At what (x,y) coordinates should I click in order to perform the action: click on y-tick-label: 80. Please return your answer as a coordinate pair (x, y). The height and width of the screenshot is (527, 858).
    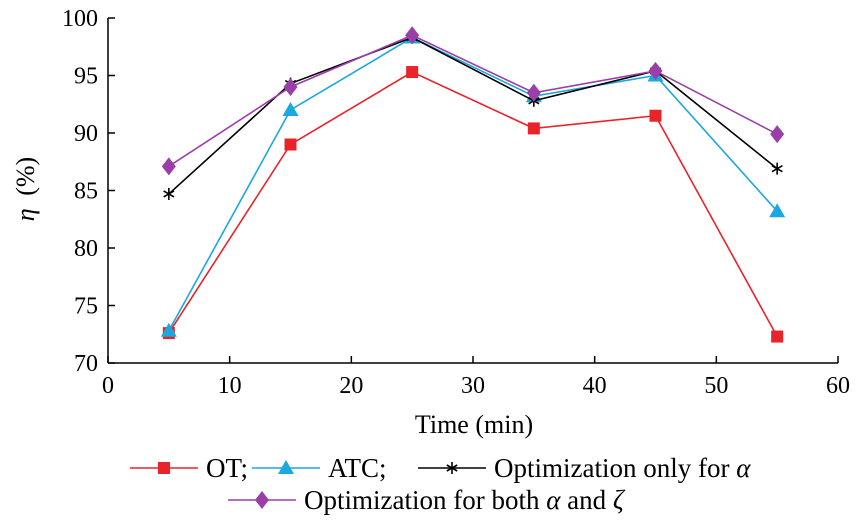
    Looking at the image, I should click on (86, 249).